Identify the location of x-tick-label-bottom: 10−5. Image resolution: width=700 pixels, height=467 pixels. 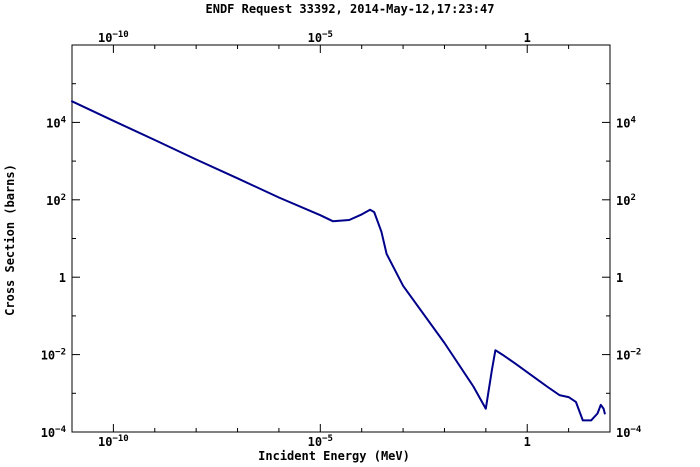
(320, 441).